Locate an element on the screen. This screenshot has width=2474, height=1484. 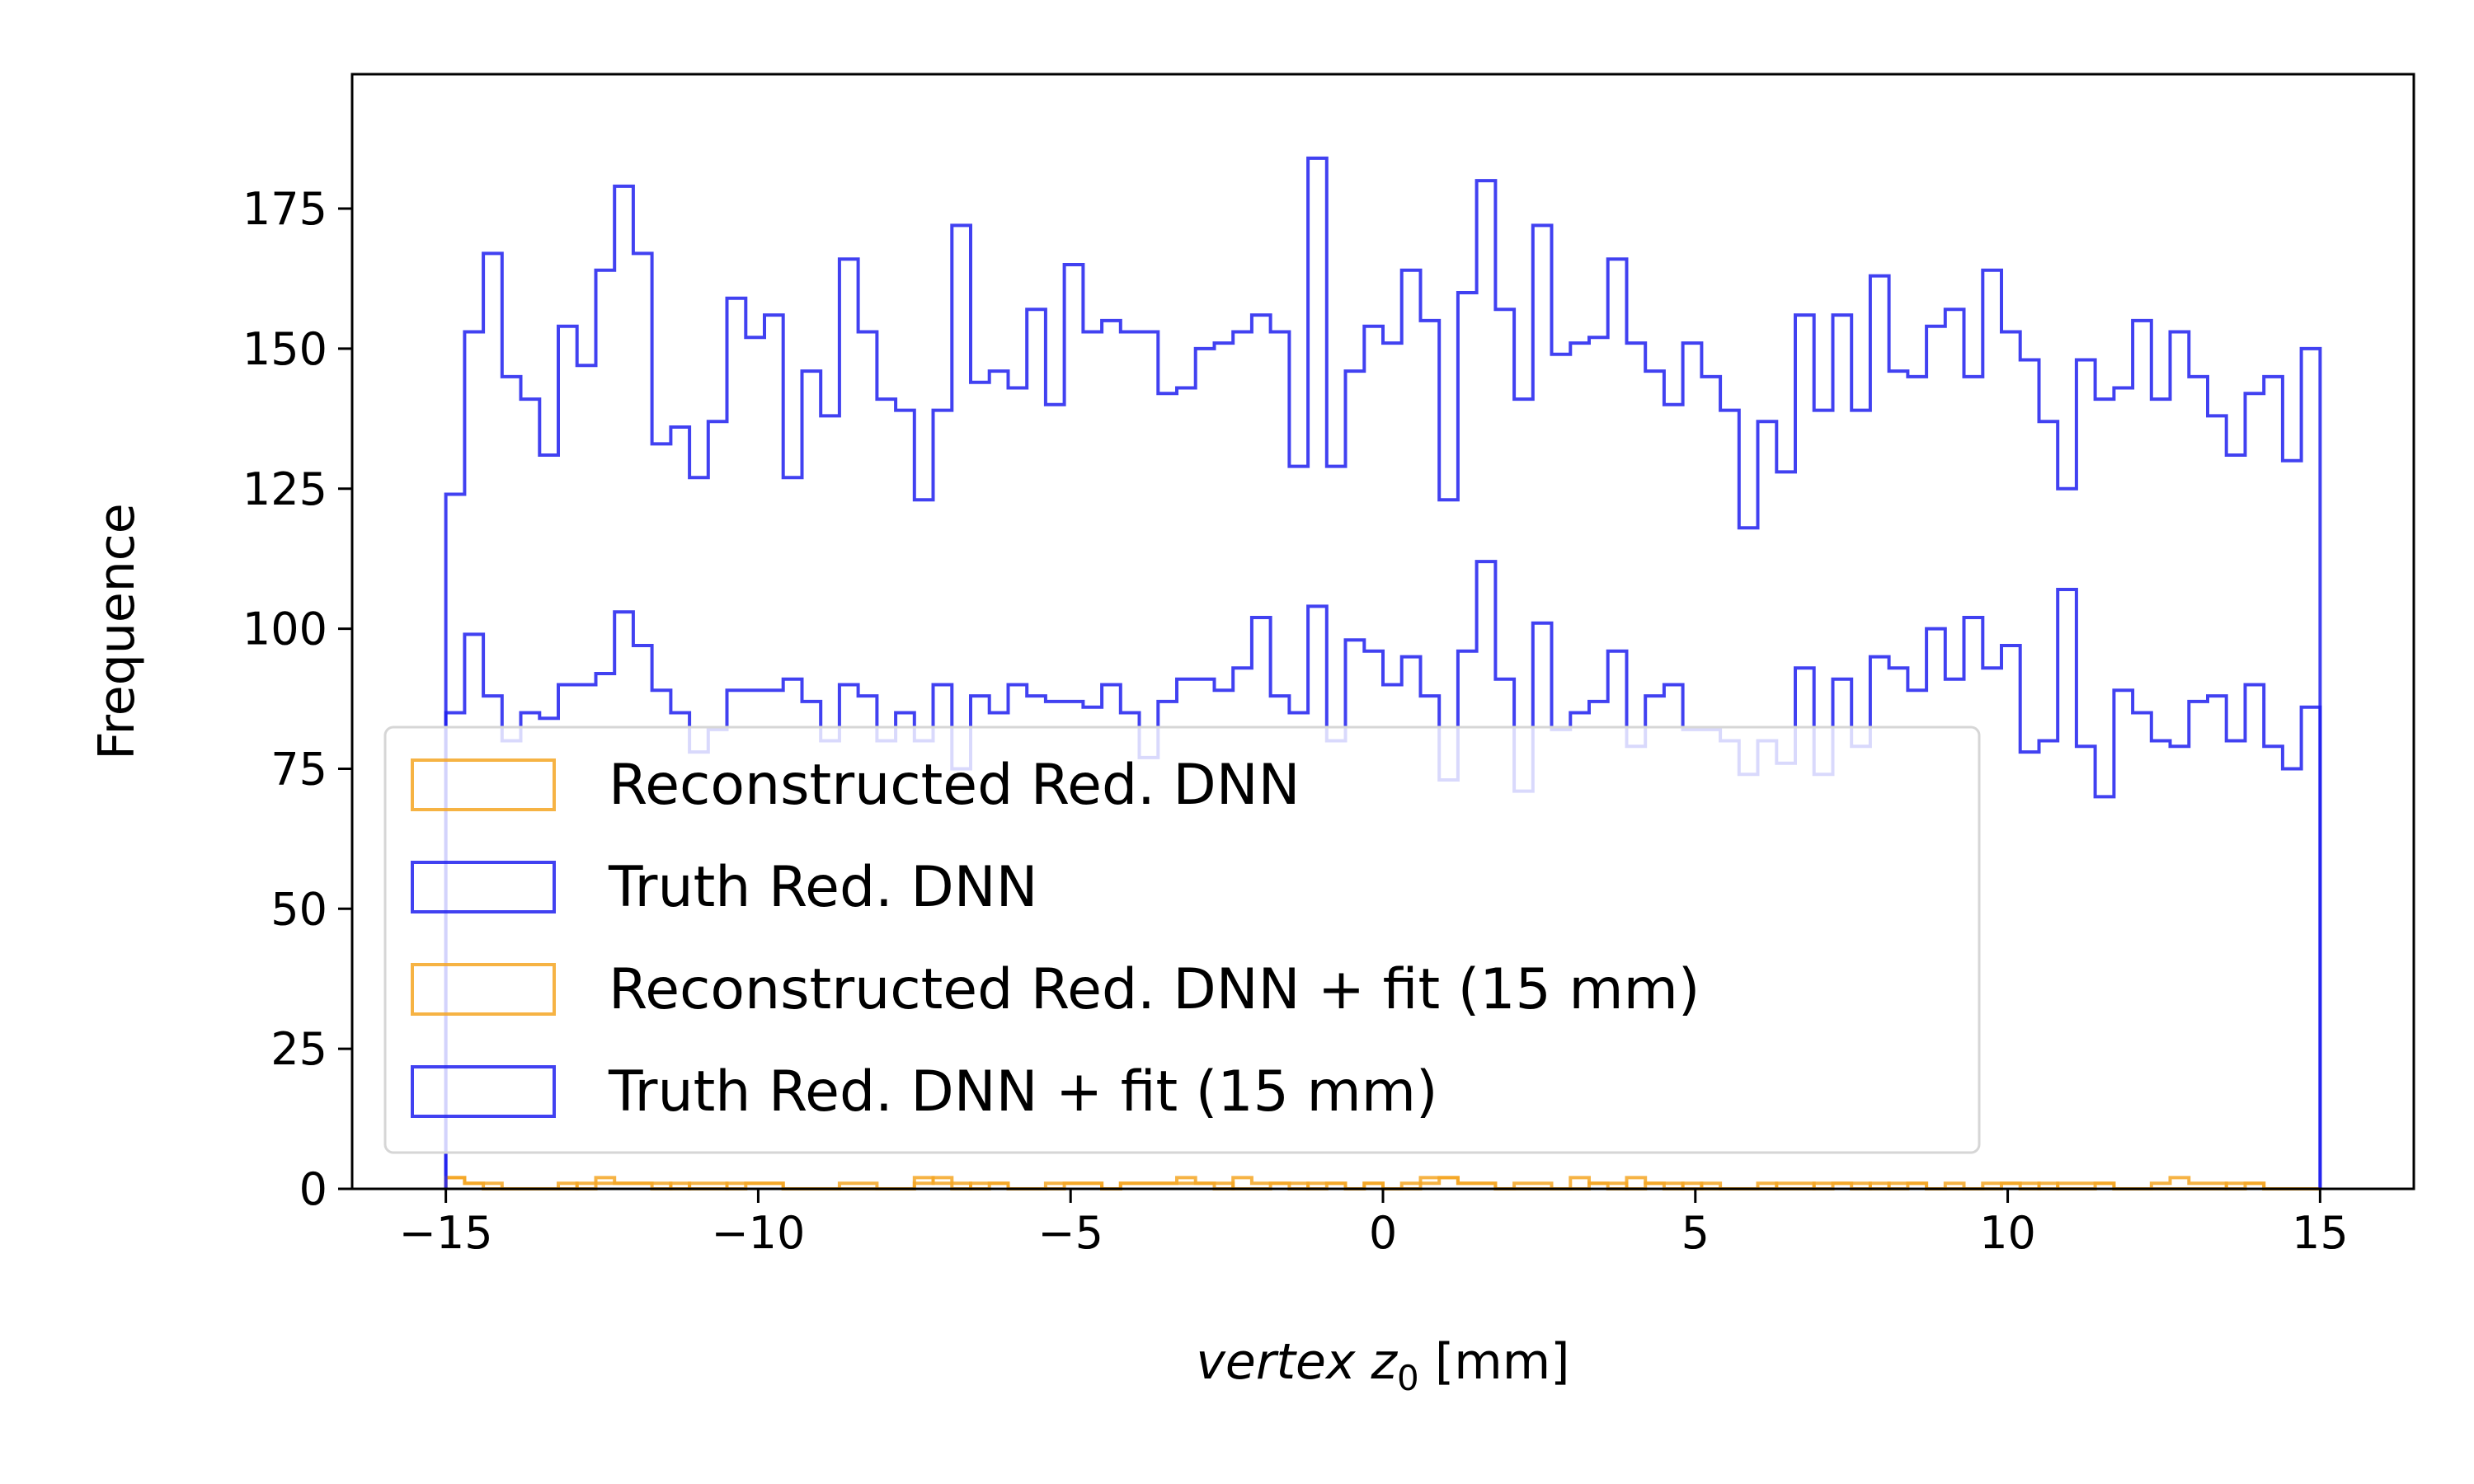
legend-label: Reconstructed Red. DNN is located at coordinates (954, 785).